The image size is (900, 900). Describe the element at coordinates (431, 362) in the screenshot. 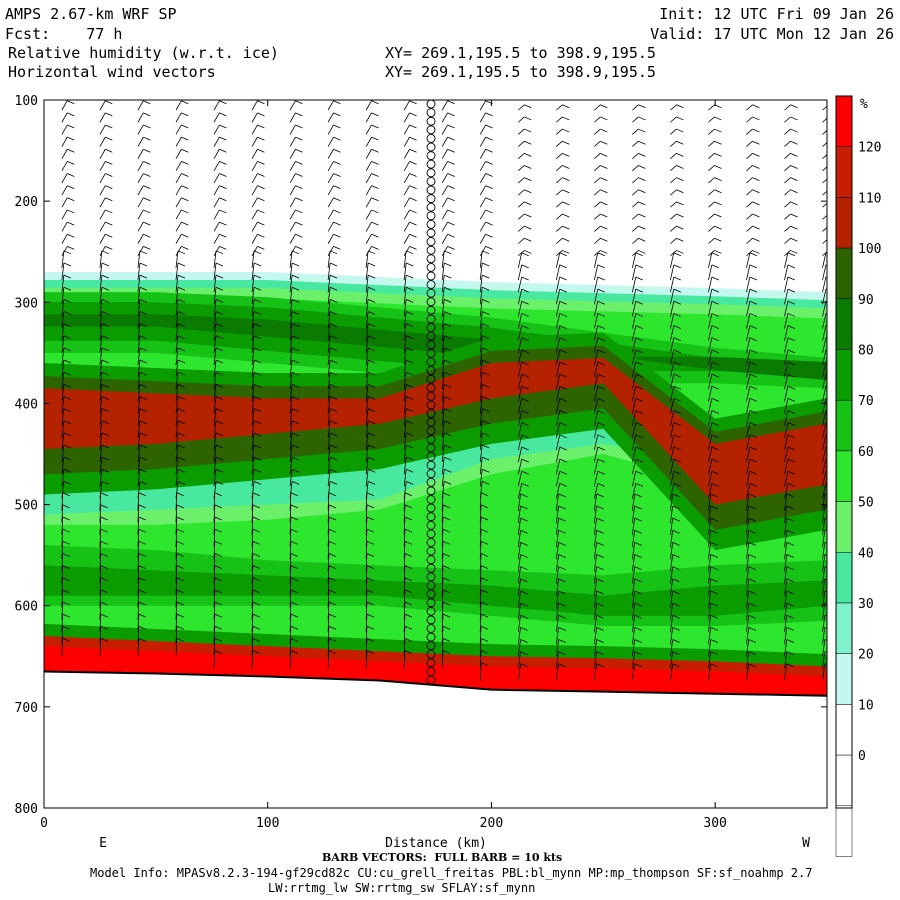

I see `column-marker` at that location.